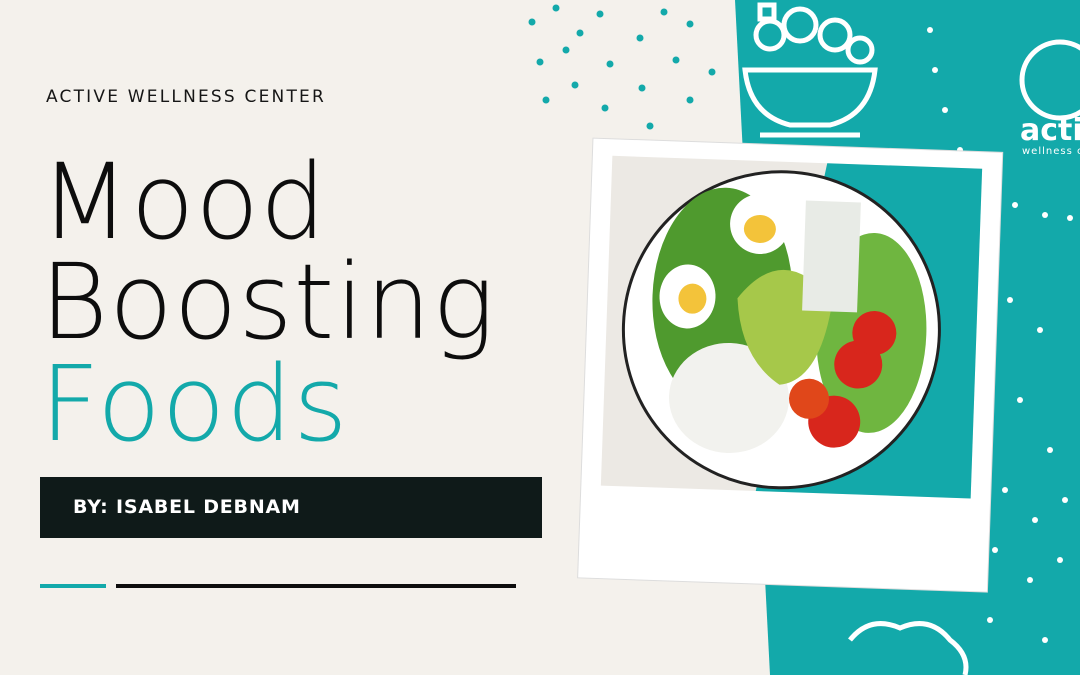  Describe the element at coordinates (789, 320) in the screenshot. I see `salad` at that location.